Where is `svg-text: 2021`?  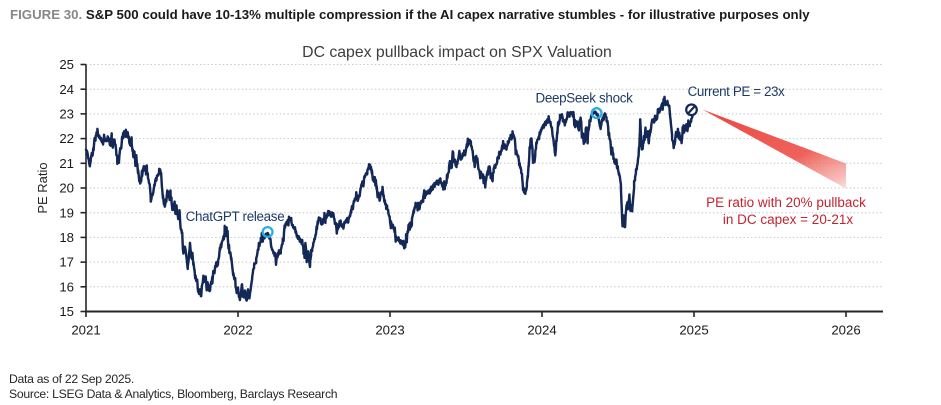 svg-text: 2021 is located at coordinates (85, 330).